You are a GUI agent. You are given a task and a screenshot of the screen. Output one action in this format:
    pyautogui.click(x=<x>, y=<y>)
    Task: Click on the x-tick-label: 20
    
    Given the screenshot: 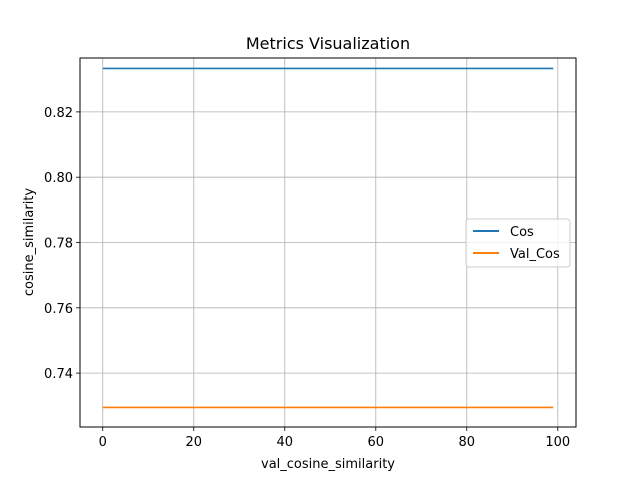 What is the action you would take?
    pyautogui.click(x=193, y=442)
    